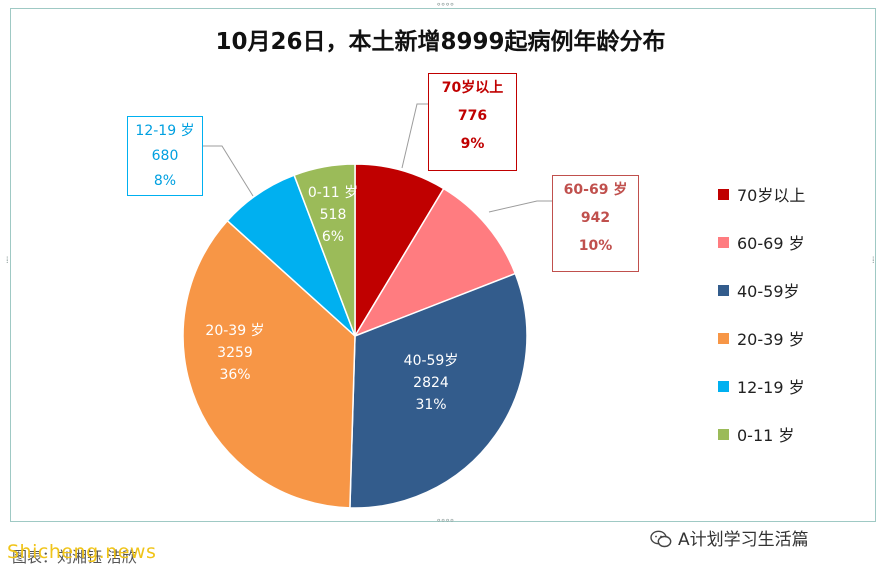 The height and width of the screenshot is (577, 881). I want to click on resize-handle-left: ⁞, so click(7, 261).